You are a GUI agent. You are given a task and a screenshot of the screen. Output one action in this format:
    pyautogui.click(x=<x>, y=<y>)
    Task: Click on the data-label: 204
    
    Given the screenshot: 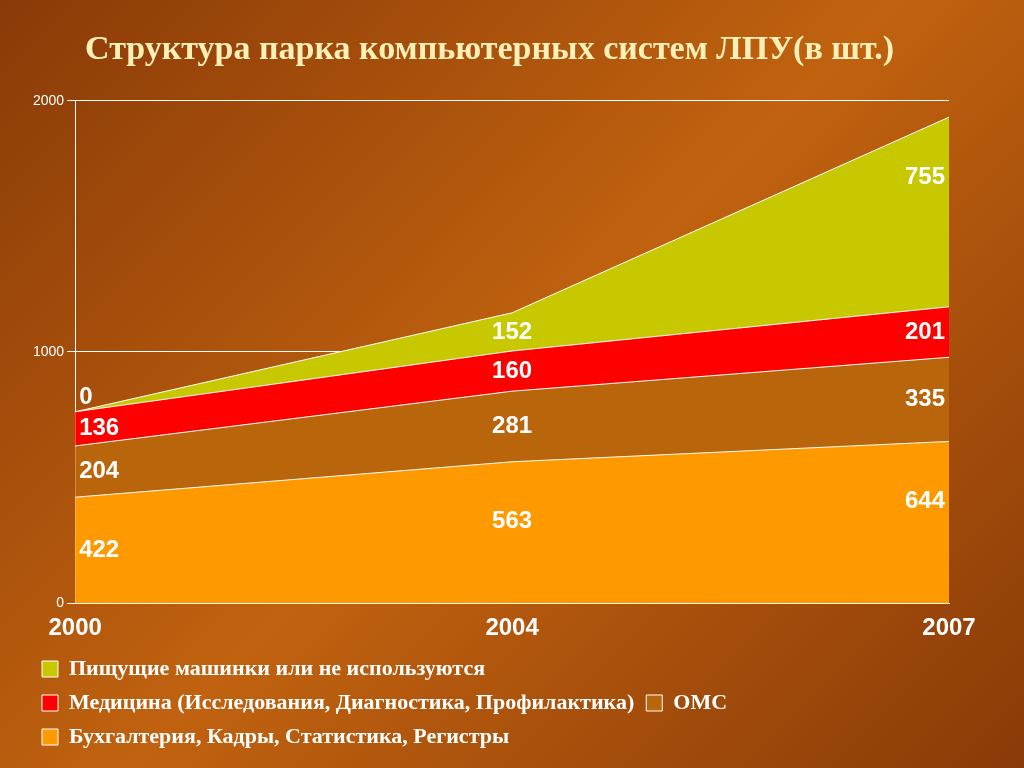 What is the action you would take?
    pyautogui.click(x=99, y=470)
    